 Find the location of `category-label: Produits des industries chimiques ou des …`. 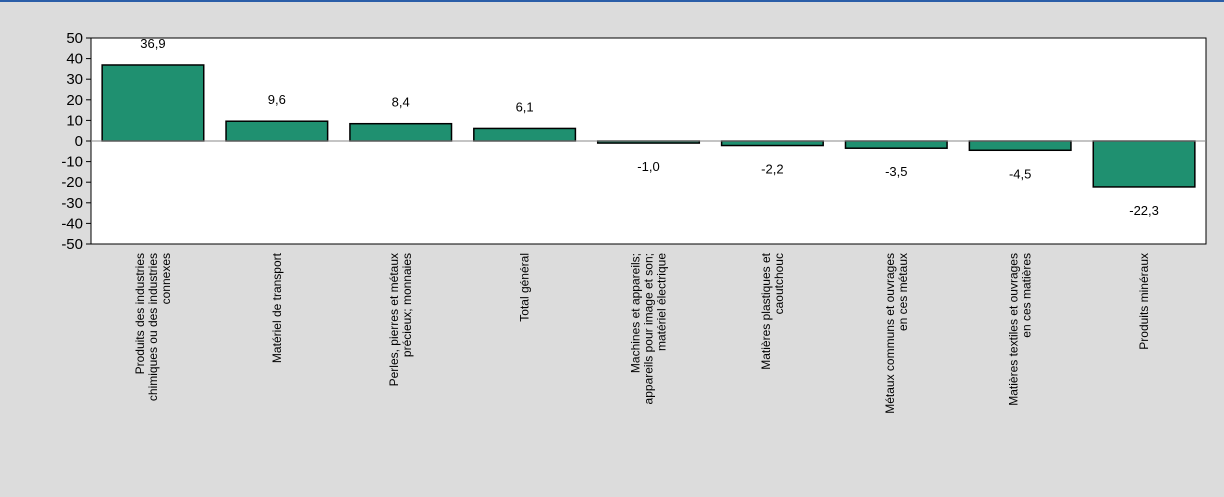

category-label: Produits des industries chimiques ou des … is located at coordinates (153, 327).